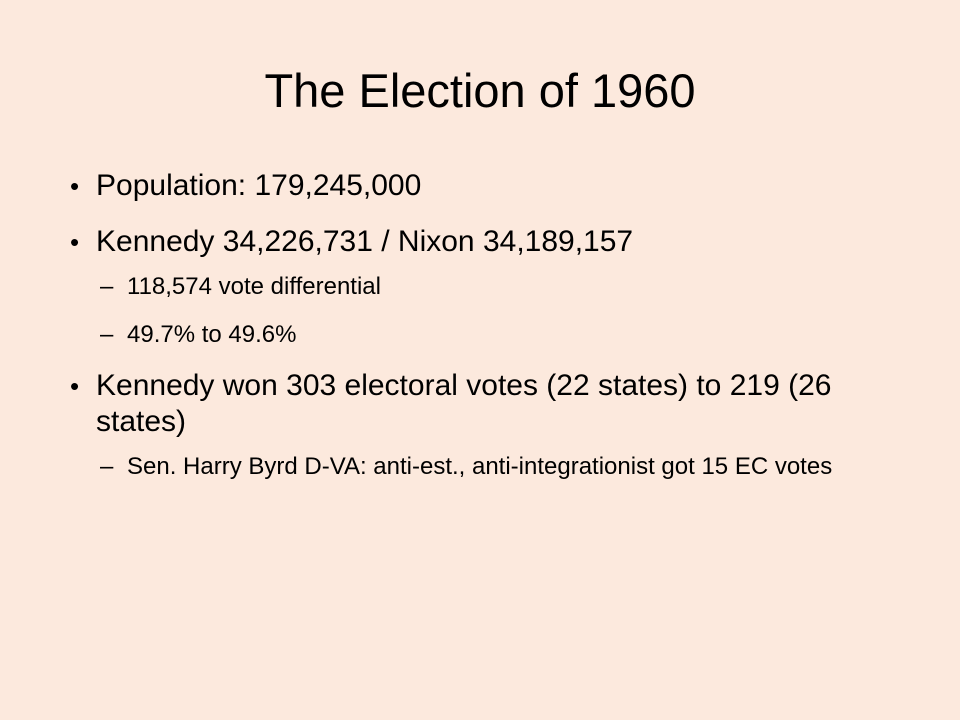 Image resolution: width=960 pixels, height=720 pixels. What do you see at coordinates (212, 334) in the screenshot?
I see `sub-text: 49.7% to 49.6%` at bounding box center [212, 334].